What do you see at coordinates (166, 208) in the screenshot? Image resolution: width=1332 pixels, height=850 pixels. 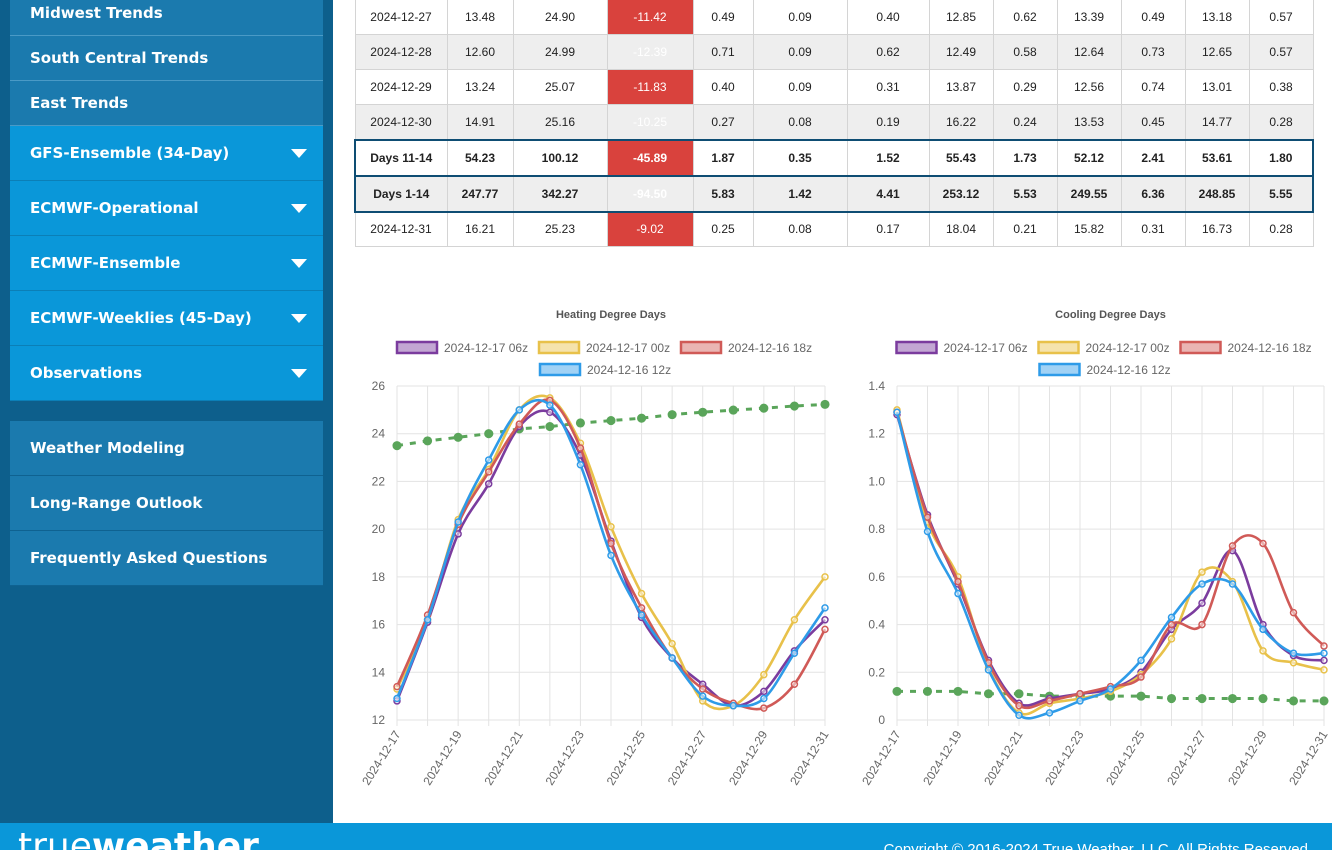 I see `nav-ecmwf-operational: ECMWF-Operational` at bounding box center [166, 208].